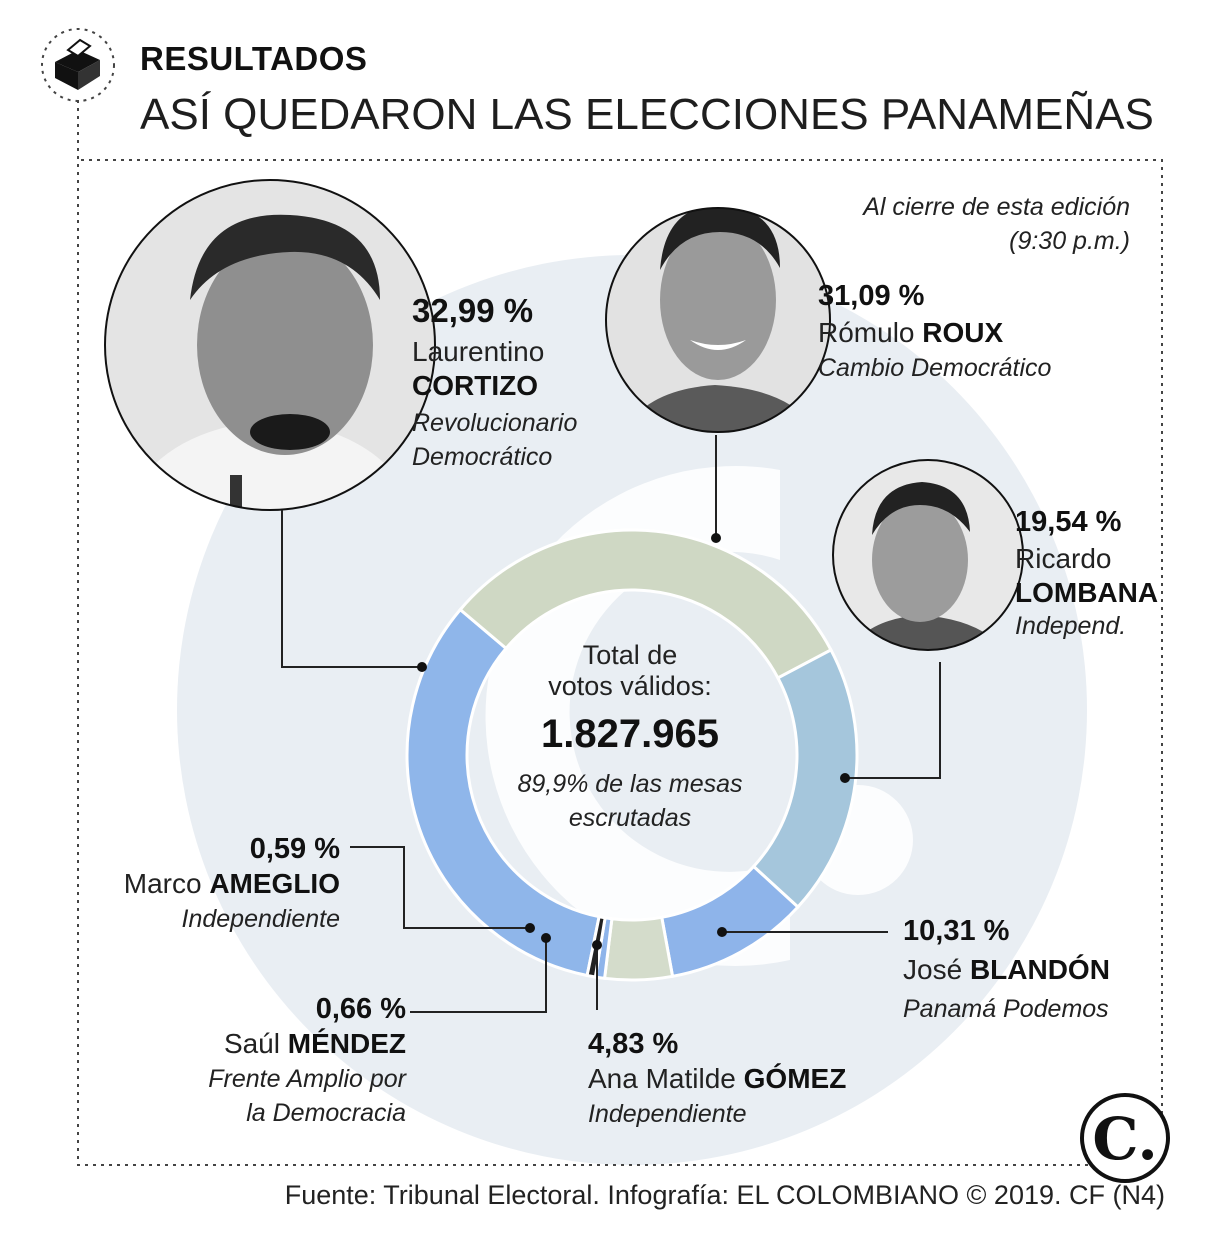 The height and width of the screenshot is (1237, 1208). I want to click on party-line1: Frente Amplio por, so click(307, 1079).